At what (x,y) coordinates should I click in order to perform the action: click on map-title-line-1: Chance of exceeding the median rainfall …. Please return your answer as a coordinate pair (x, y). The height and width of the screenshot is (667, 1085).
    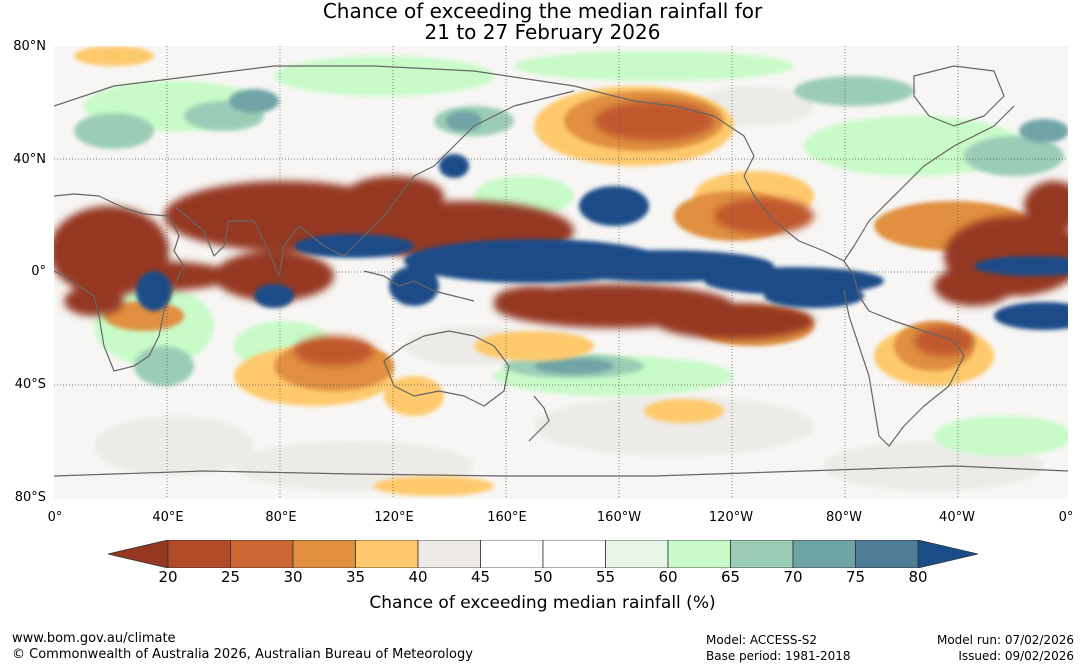
    Looking at the image, I should click on (542, 11).